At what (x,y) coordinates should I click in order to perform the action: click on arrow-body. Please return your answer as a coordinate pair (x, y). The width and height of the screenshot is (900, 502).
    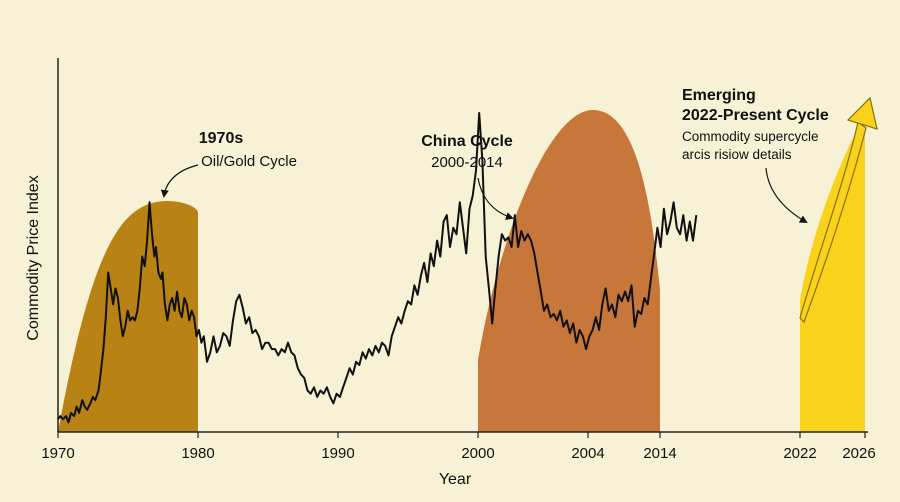
    Looking at the image, I should click on (833, 222).